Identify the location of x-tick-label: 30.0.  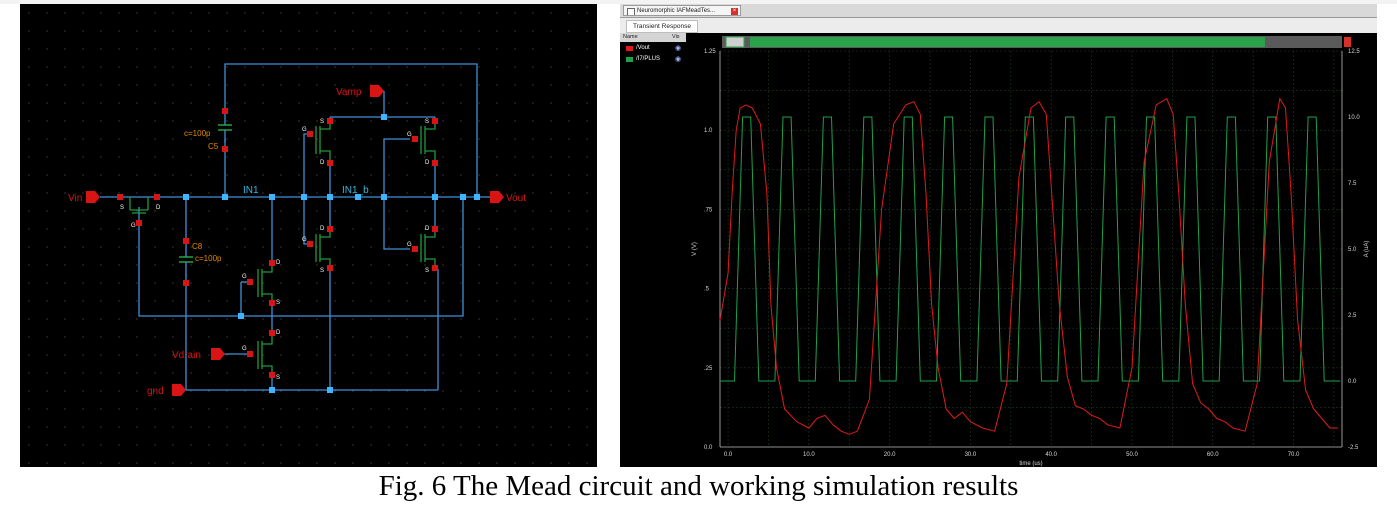
(971, 455).